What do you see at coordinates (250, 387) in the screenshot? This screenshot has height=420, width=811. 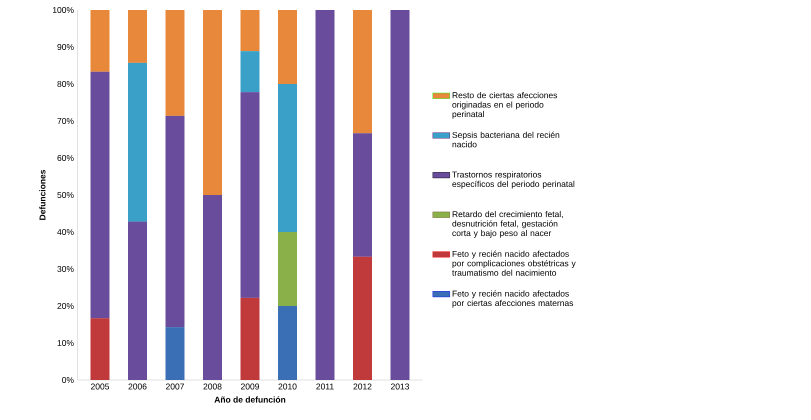 I see `x-tick-label: 2009` at bounding box center [250, 387].